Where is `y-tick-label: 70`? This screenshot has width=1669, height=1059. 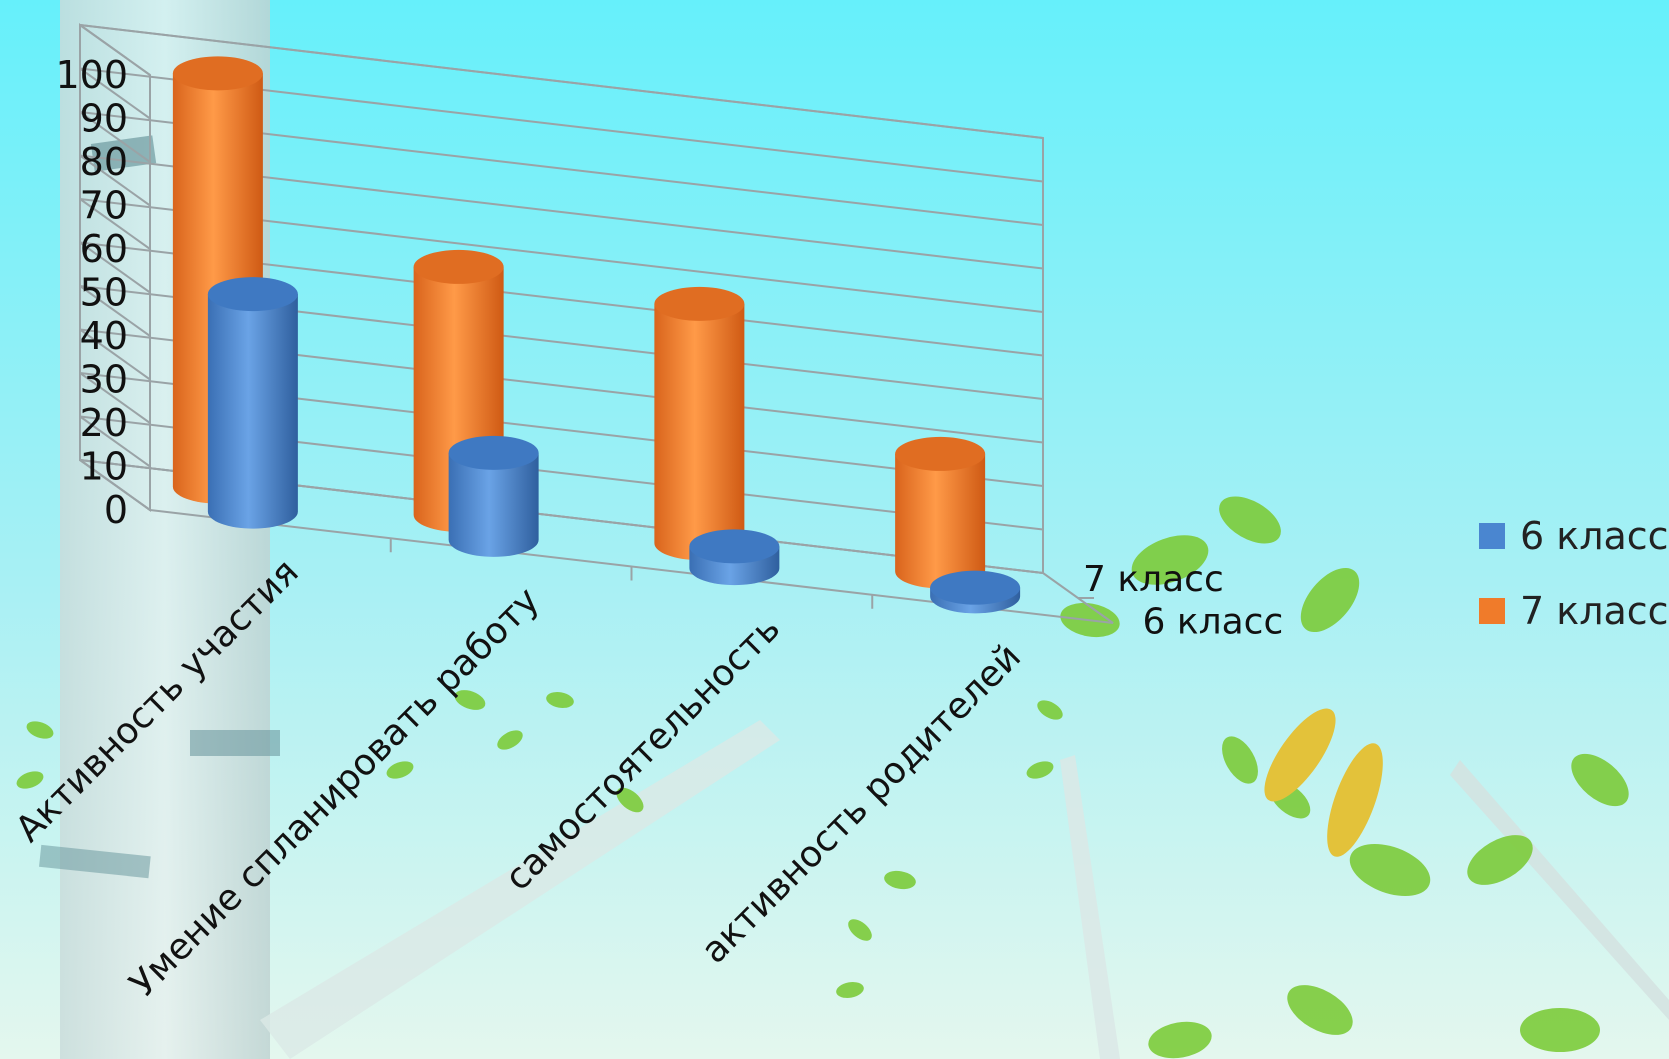 y-tick-label: 70 is located at coordinates (104, 206).